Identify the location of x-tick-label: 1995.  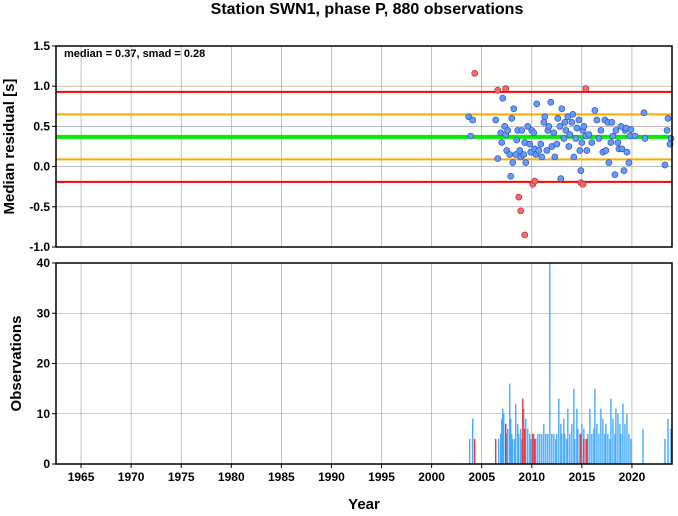
(381, 477).